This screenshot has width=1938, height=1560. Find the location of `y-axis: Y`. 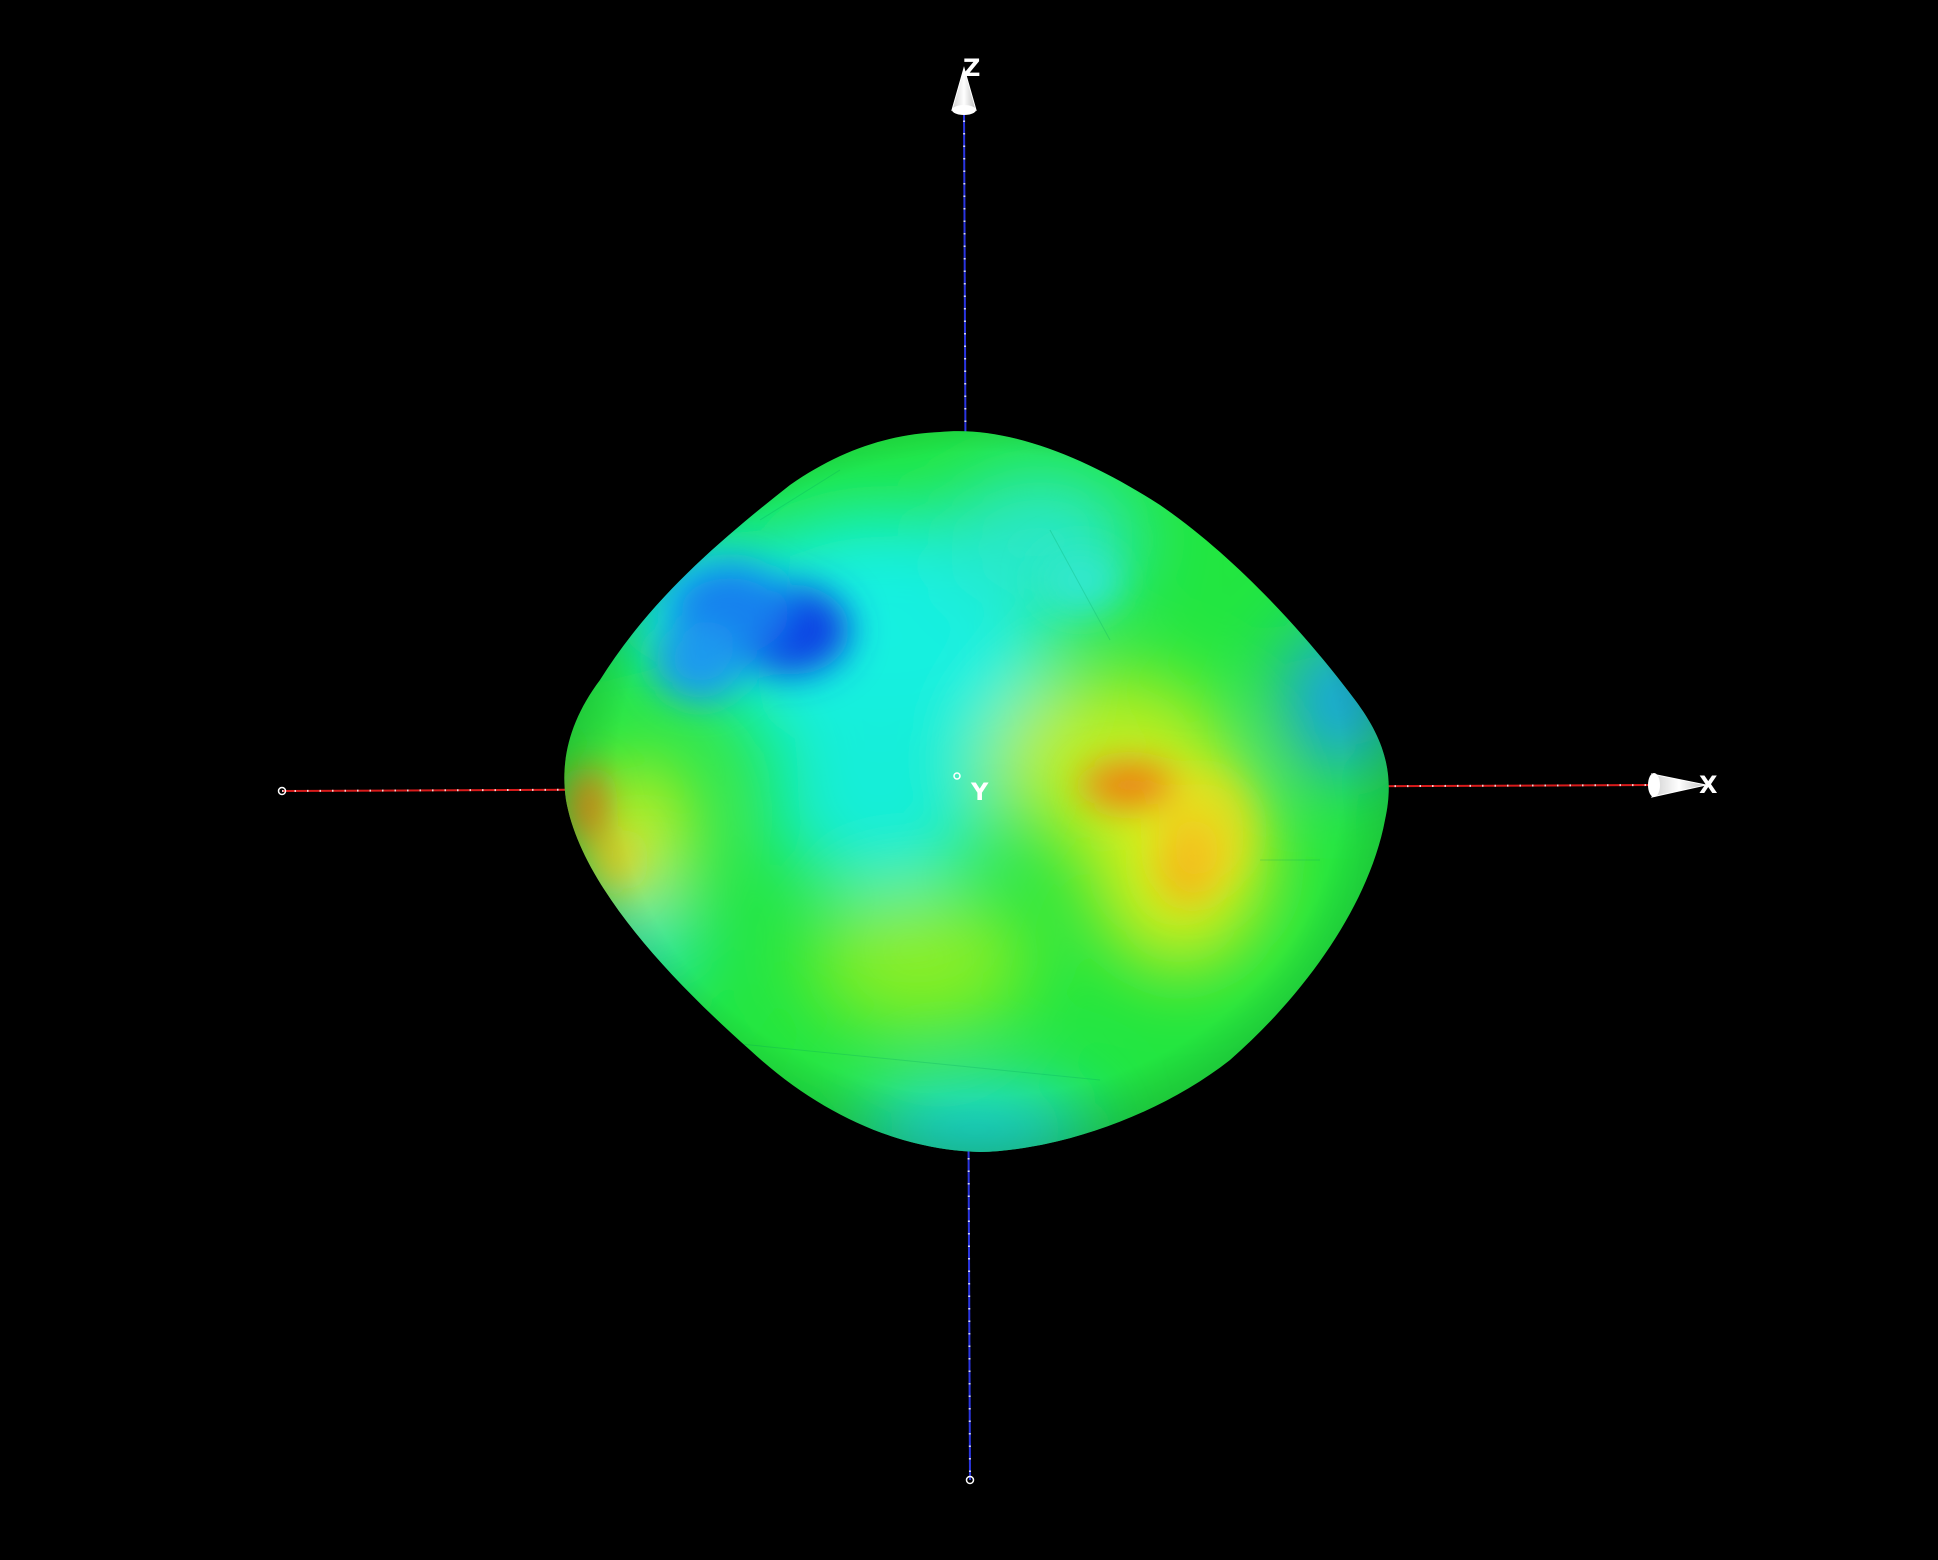

y-axis: Y is located at coordinates (971, 789).